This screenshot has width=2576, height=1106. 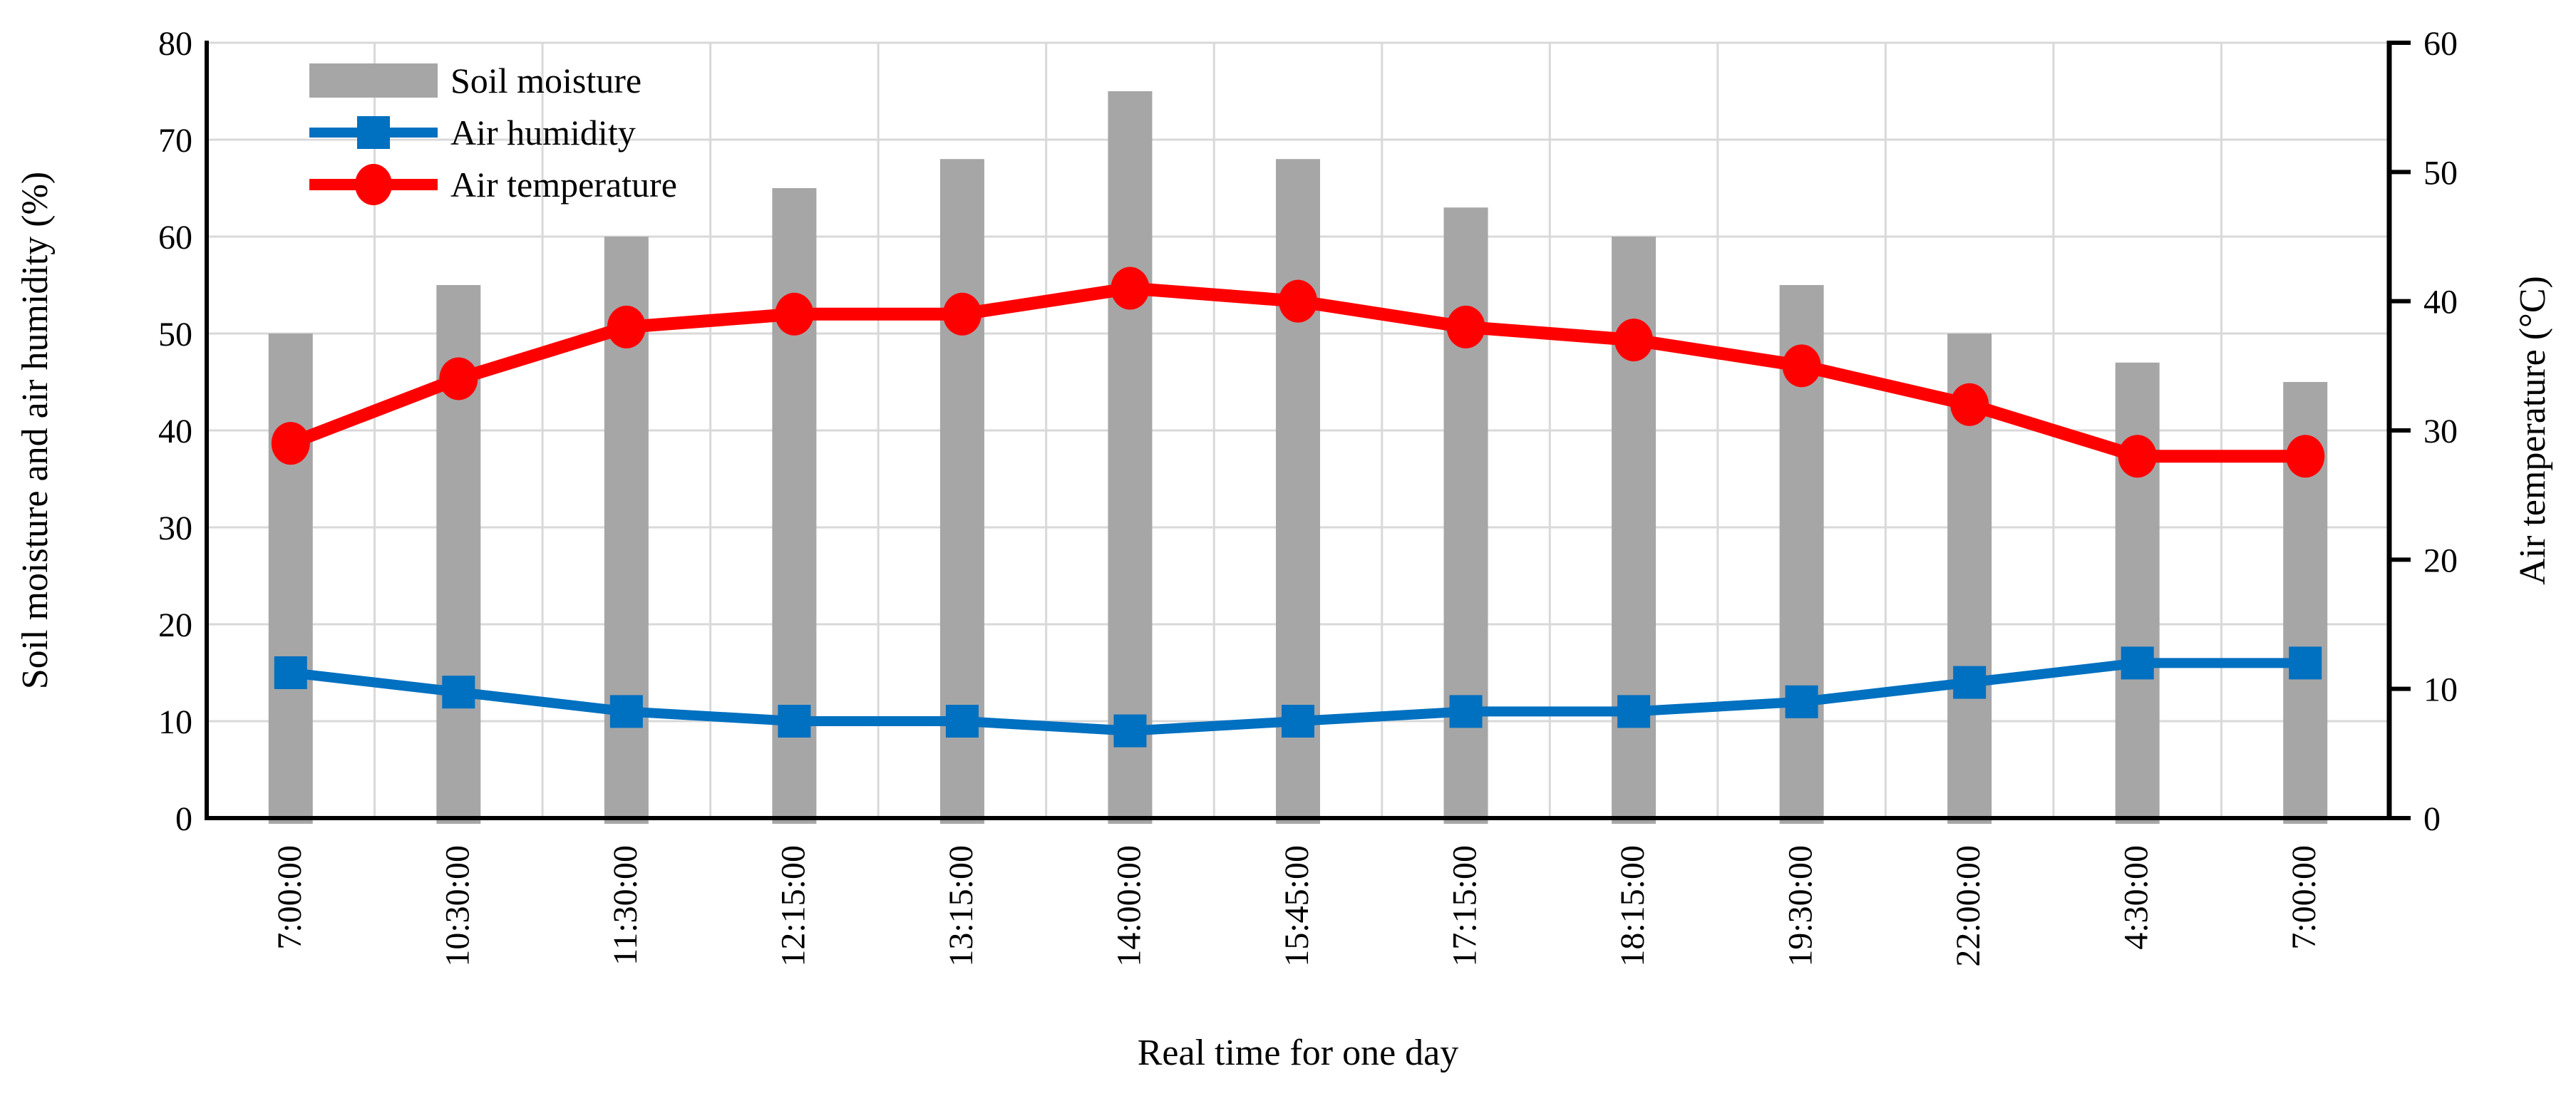 I want to click on right-axis-tick-label: 30, so click(x=2440, y=431).